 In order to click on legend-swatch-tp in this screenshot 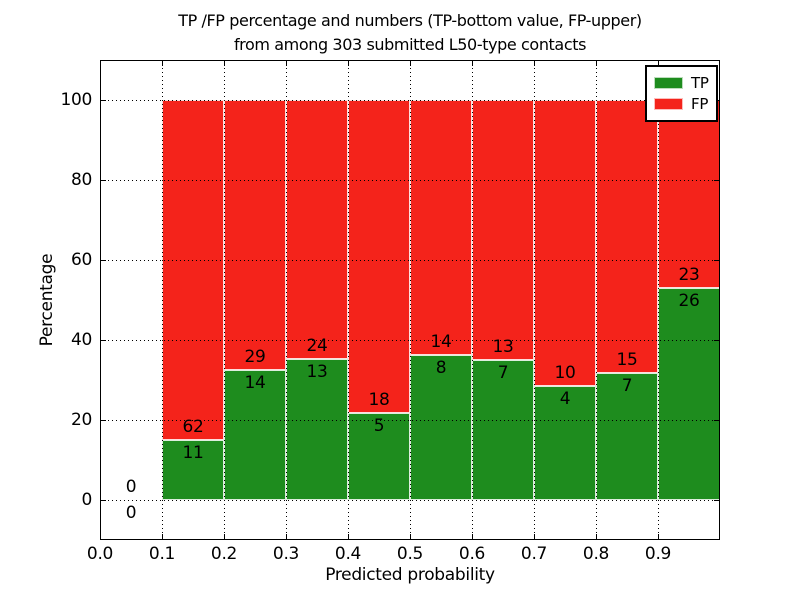, I will do `click(668, 83)`.